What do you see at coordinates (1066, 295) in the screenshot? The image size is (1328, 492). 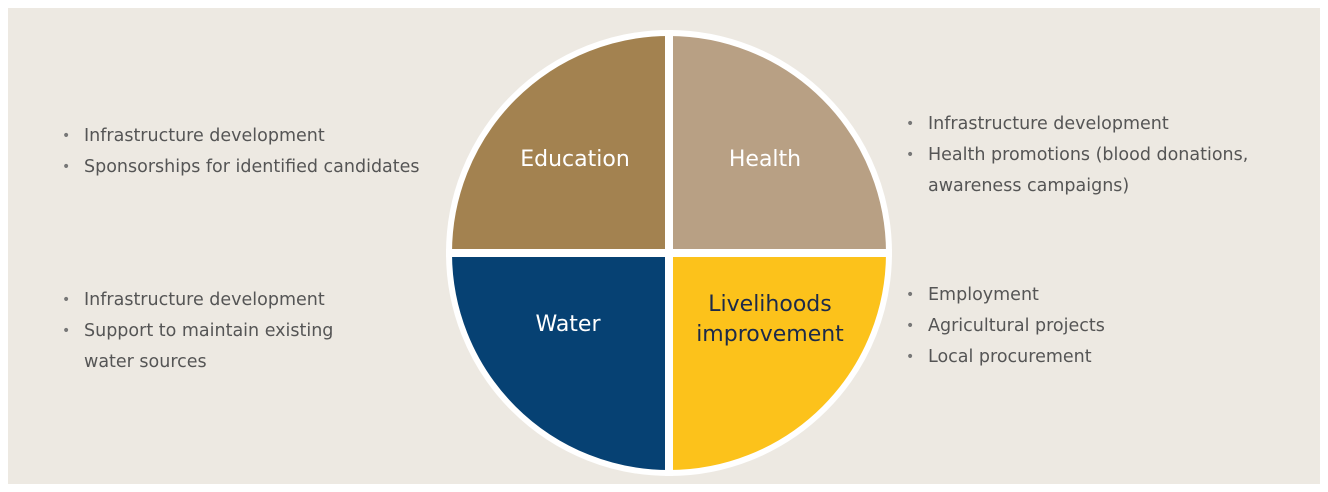 I see `bullet: Employment` at bounding box center [1066, 295].